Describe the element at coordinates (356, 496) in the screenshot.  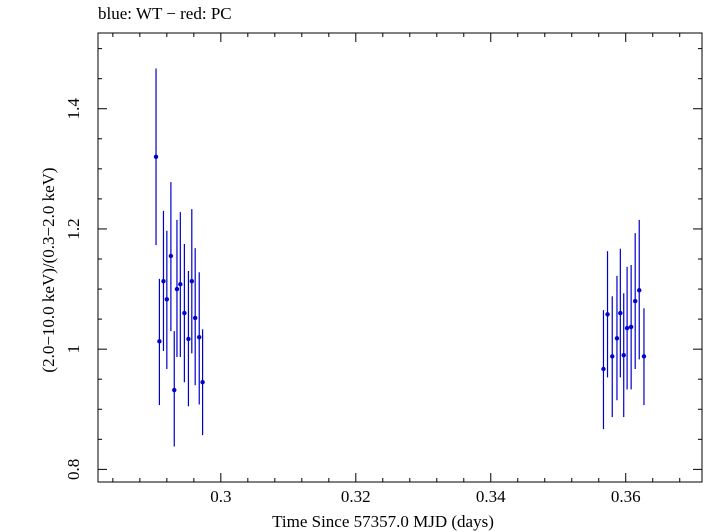
I see `x-tick-label: 0.32` at that location.